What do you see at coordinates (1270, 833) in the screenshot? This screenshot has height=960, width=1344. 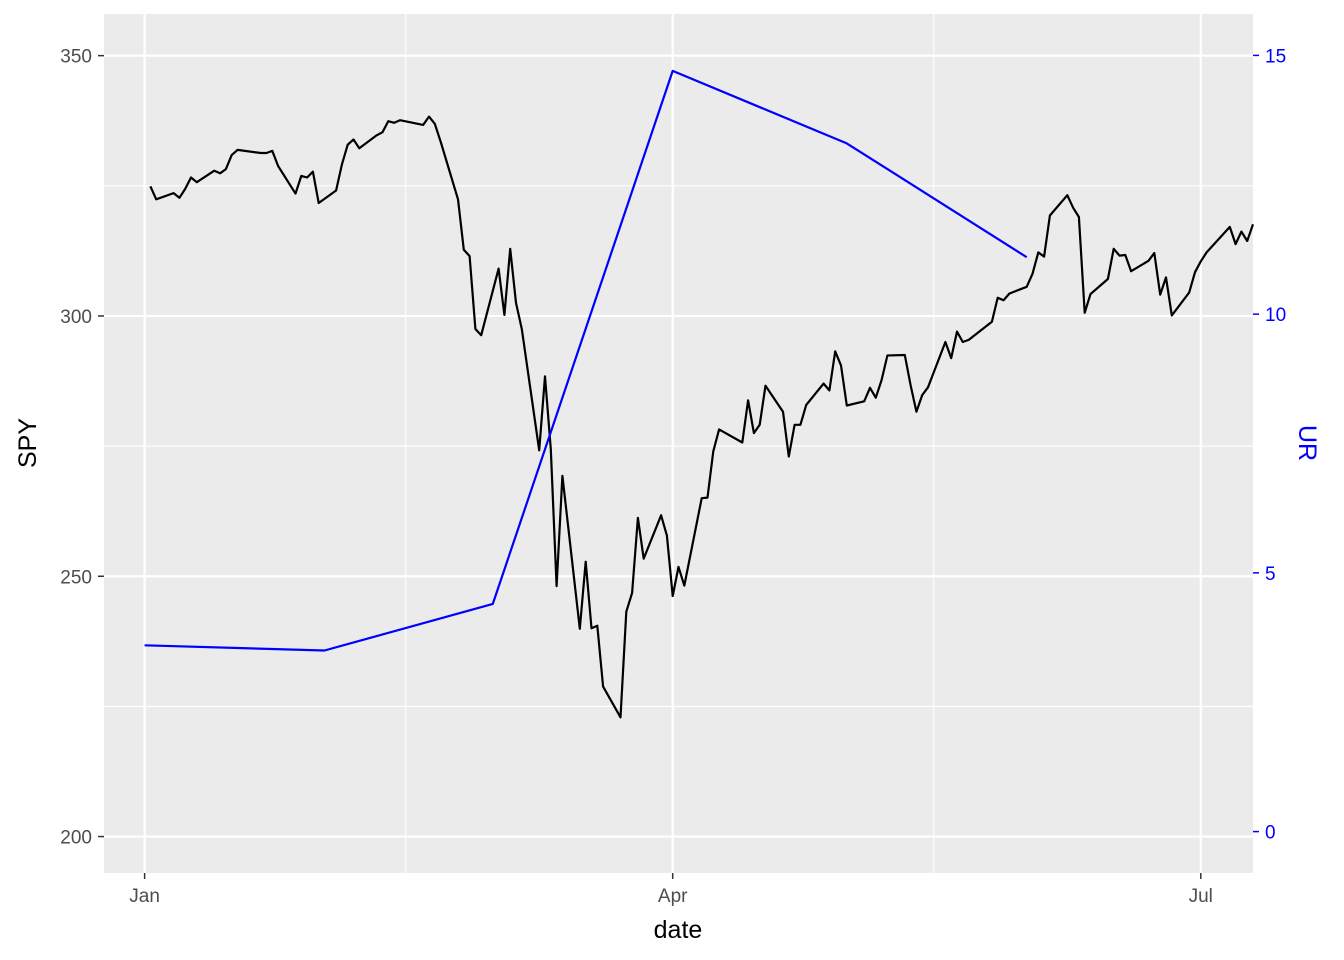 I see `right-axis-tick-label: 0` at bounding box center [1270, 833].